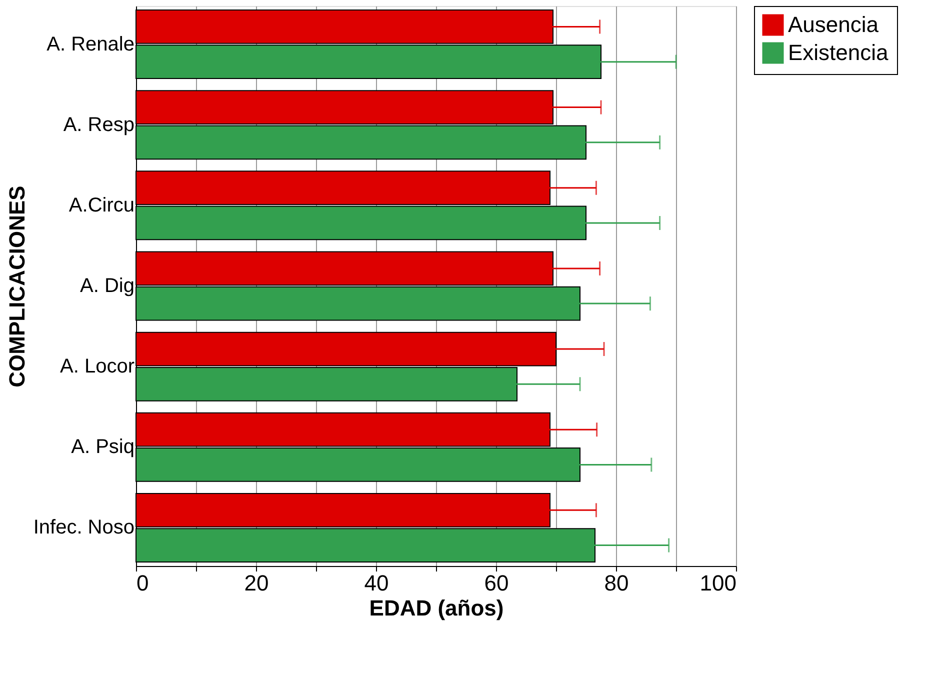 Image resolution: width=940 pixels, height=687 pixels. I want to click on y-tick-label: A. Psiq, so click(102, 447).